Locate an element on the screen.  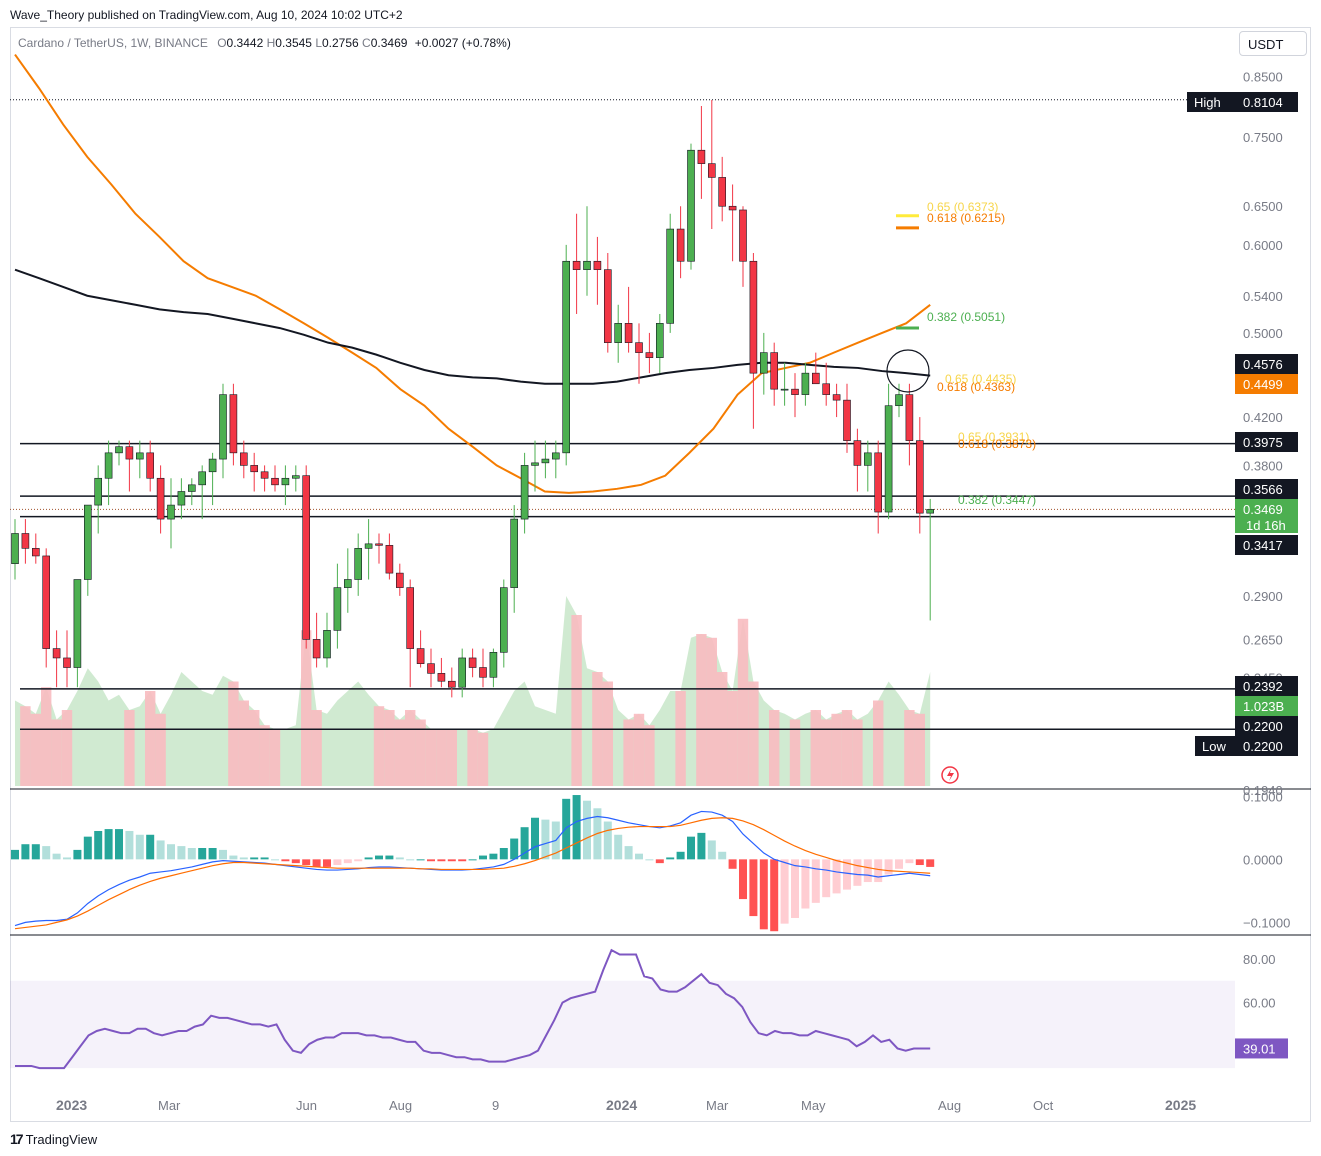
macd-axis-tick: 0.0000 is located at coordinates (1263, 859).